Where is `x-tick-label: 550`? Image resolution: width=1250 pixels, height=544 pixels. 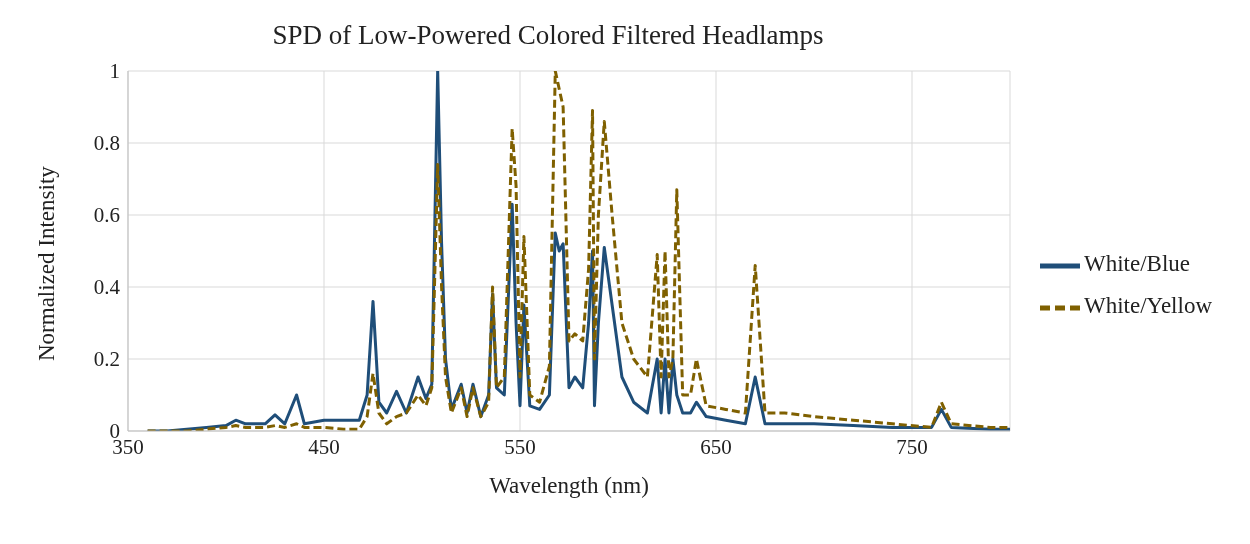 x-tick-label: 550 is located at coordinates (520, 446).